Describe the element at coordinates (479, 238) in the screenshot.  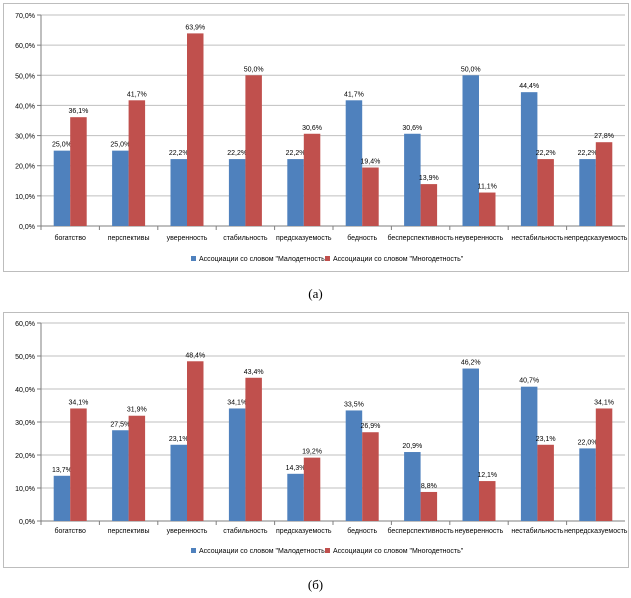
I see `category-label: неуверенность` at that location.